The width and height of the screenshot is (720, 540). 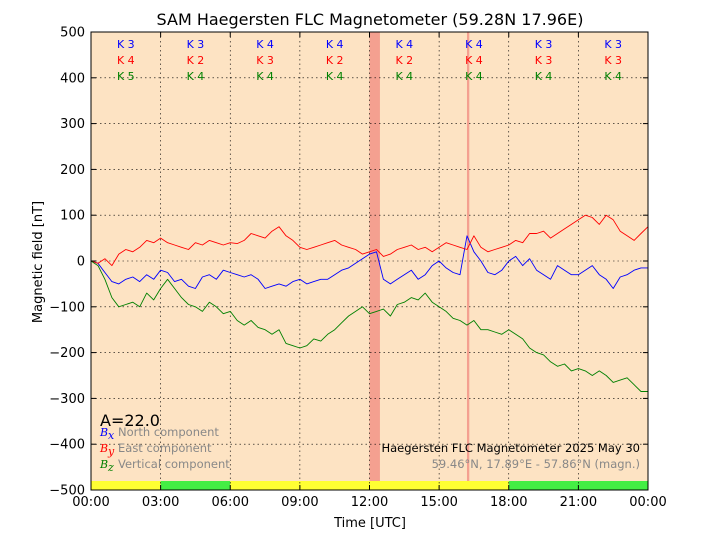 I want to click on highlight-band, so click(x=468, y=261).